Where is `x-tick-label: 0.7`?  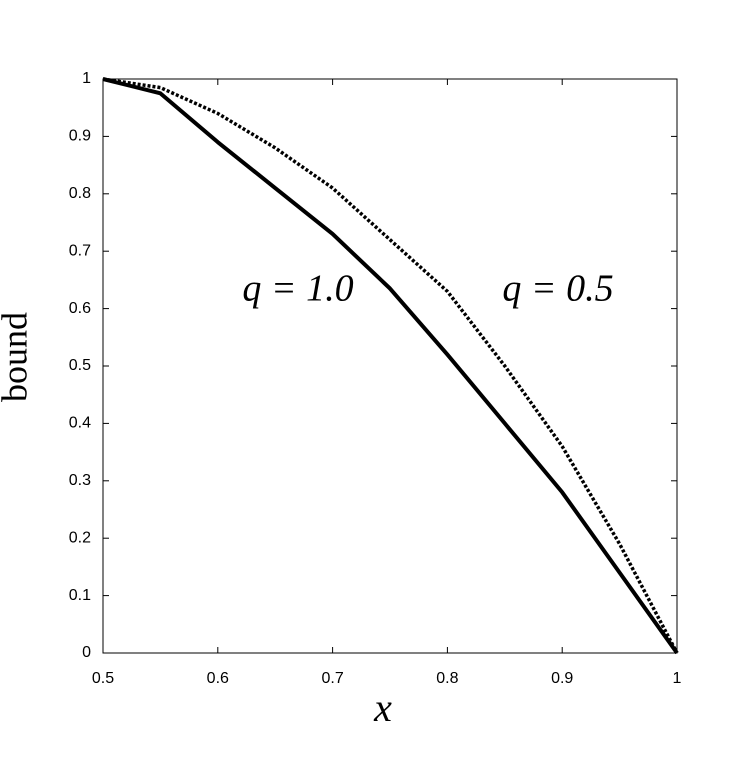 x-tick-label: 0.7 is located at coordinates (332, 678).